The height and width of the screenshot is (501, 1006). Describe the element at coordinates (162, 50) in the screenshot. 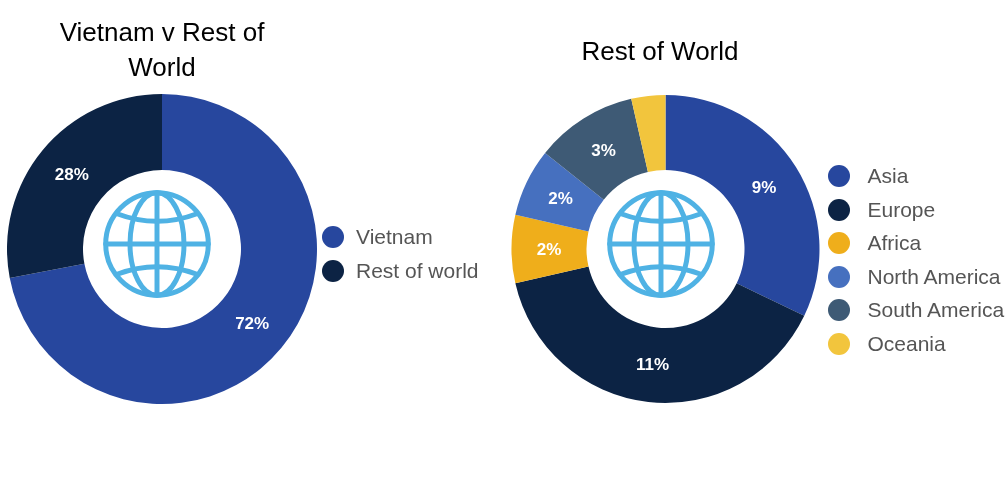

I see `chart-title: Vietnam v Rest of World` at that location.